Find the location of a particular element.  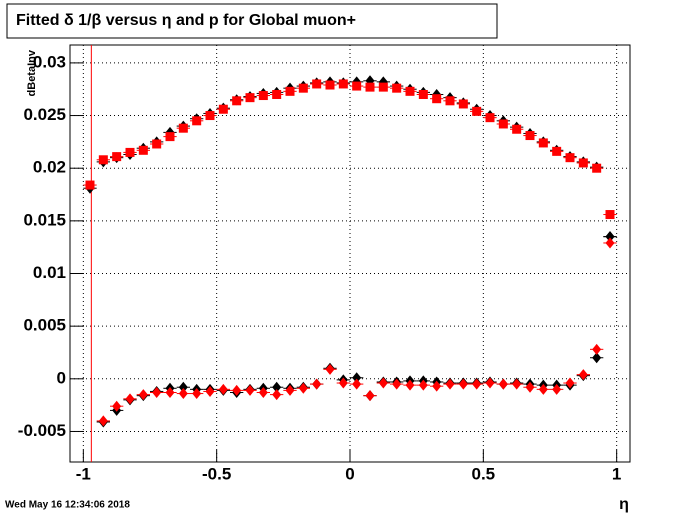

y-tick-label: 0.02 is located at coordinates (49, 167).